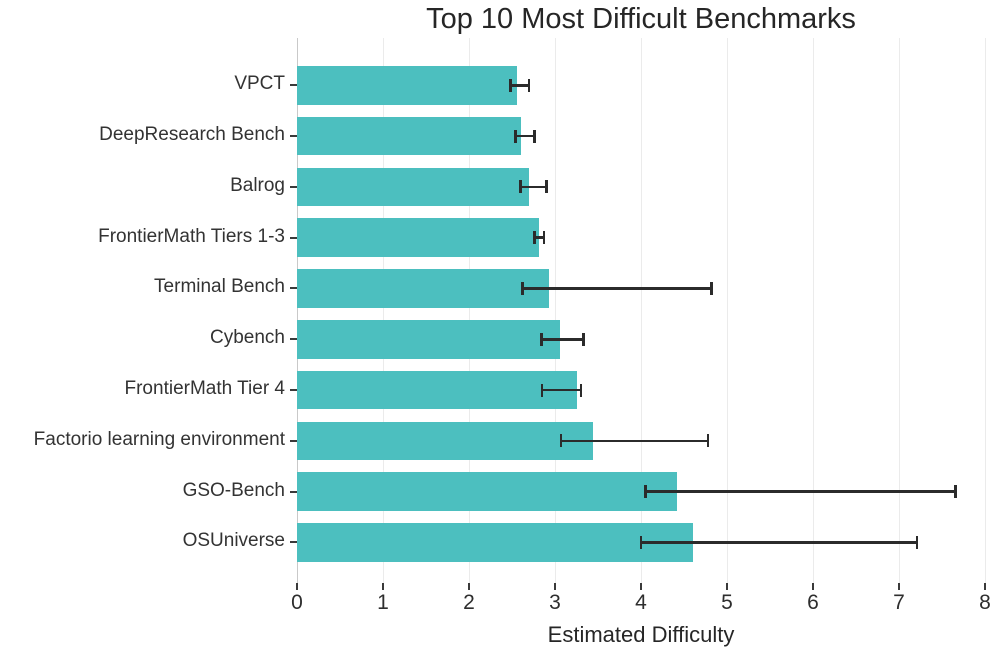  What do you see at coordinates (192, 135) in the screenshot?
I see `y-tick-label: DeepResearch Bench` at bounding box center [192, 135].